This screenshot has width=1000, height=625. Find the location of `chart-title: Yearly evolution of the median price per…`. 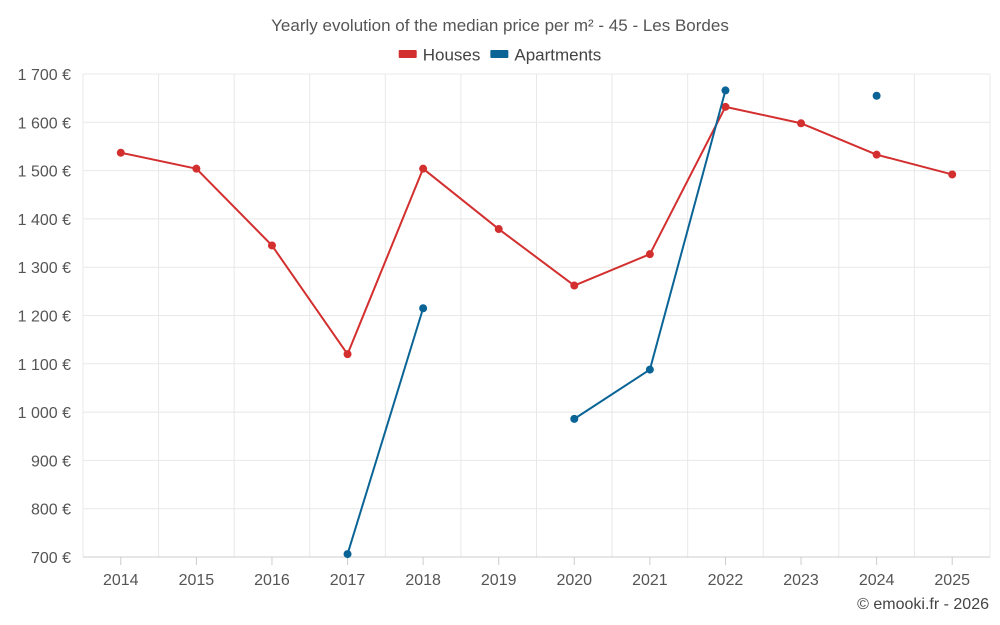

chart-title: Yearly evolution of the median price per… is located at coordinates (500, 25).